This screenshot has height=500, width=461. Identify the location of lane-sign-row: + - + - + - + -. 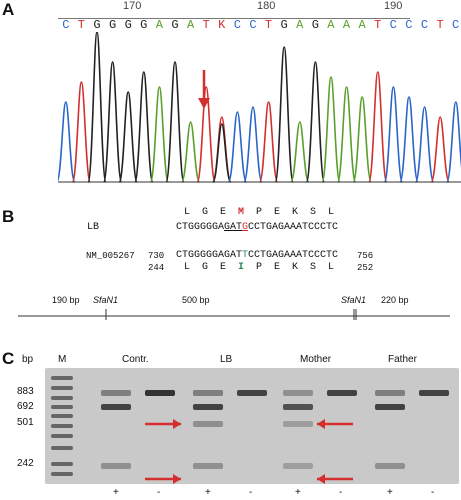
(230, 493).